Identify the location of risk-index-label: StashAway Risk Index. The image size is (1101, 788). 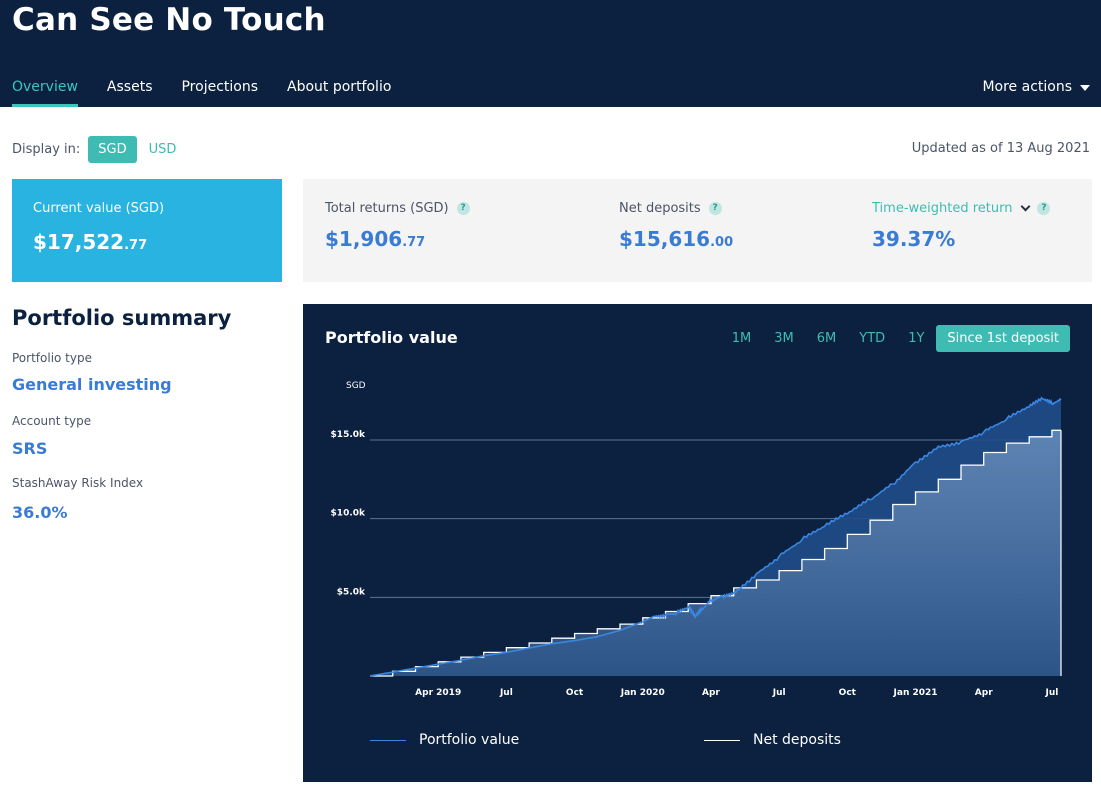
(78, 483).